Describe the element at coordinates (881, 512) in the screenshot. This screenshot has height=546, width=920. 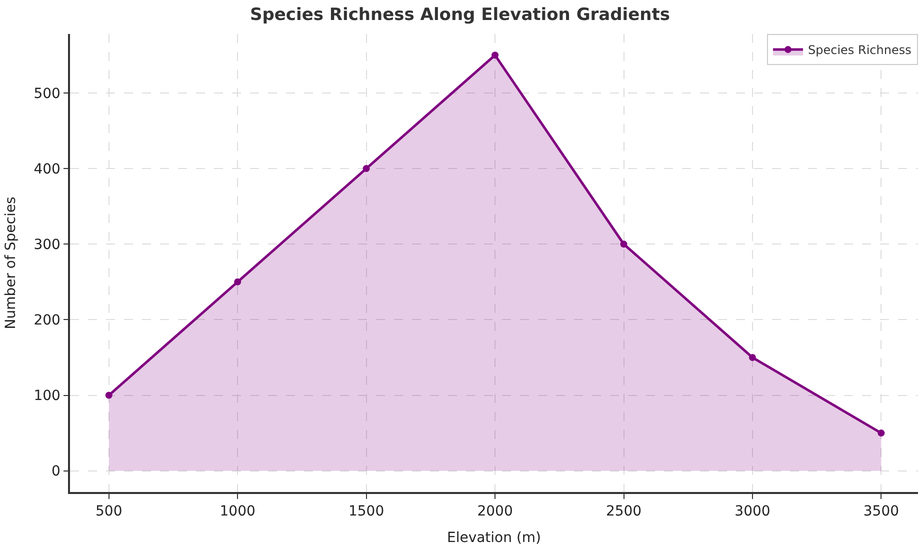
I see `x-tick-label: 3500` at that location.